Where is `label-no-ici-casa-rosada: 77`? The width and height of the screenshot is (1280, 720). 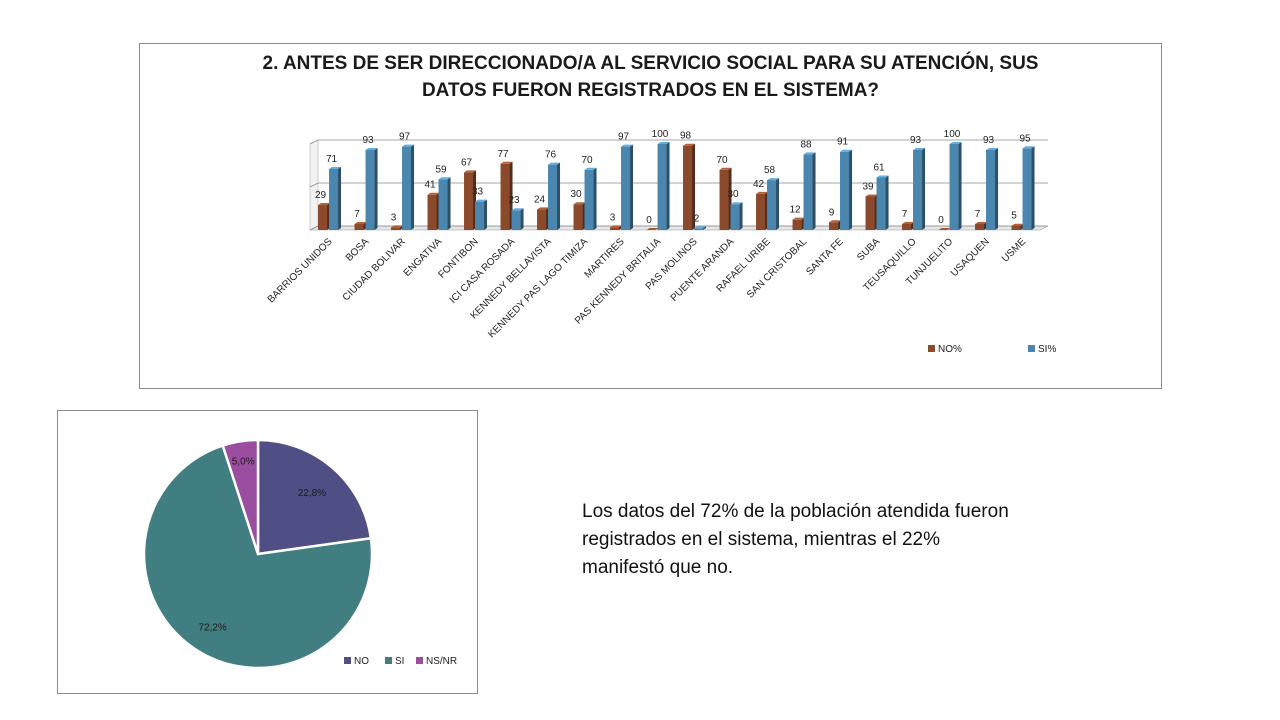 label-no-ici-casa-rosada: 77 is located at coordinates (503, 154).